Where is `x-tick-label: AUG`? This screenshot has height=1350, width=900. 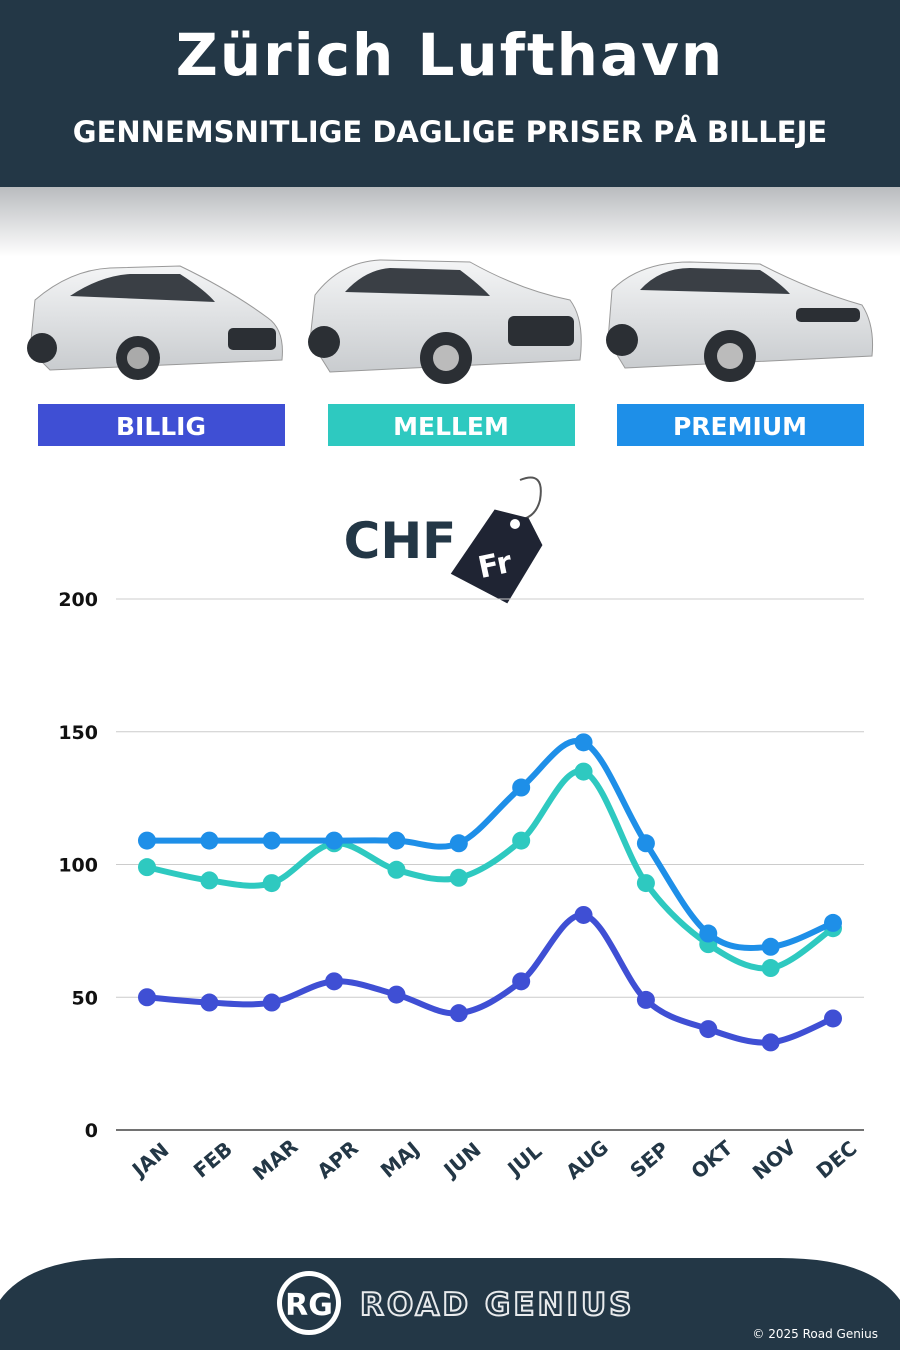
x-tick-label: AUG is located at coordinates (587, 1159).